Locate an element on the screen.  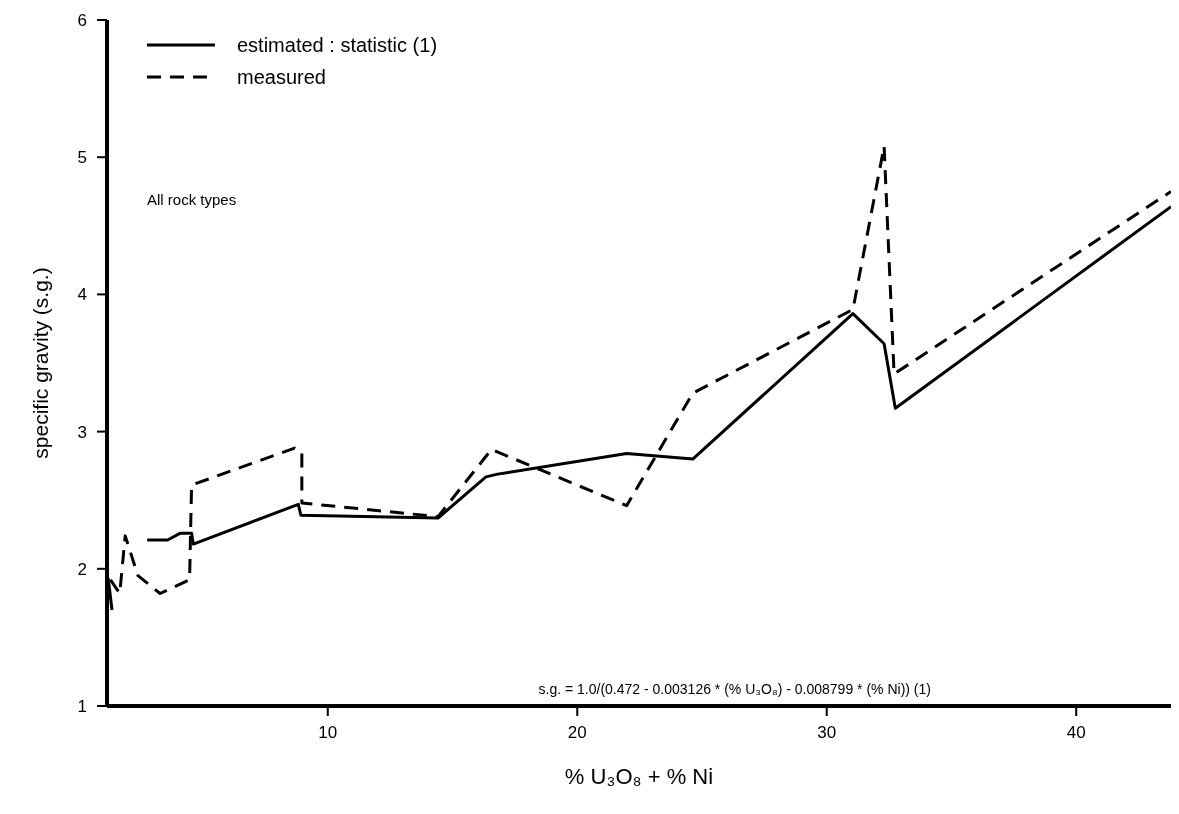
y-tick-label: 5 is located at coordinates (82, 158).